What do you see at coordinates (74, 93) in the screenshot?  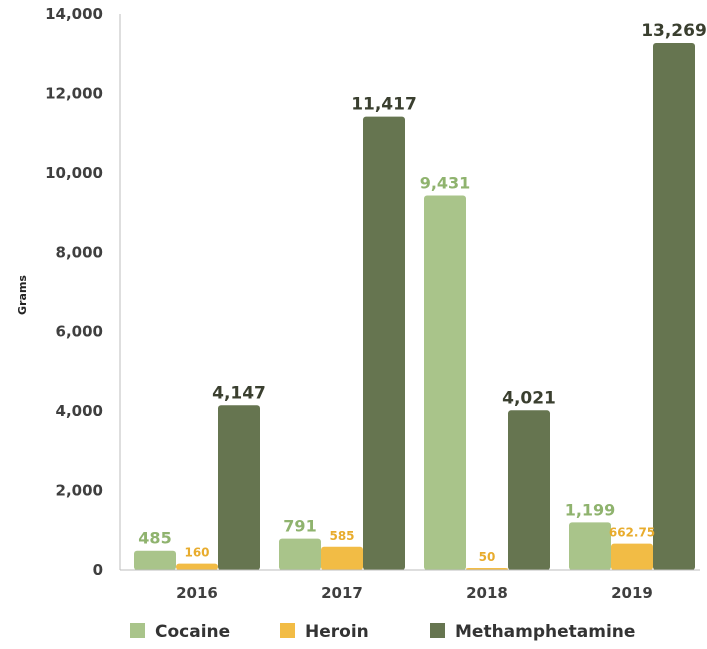 I see `y-tick-label: 12,000` at bounding box center [74, 93].